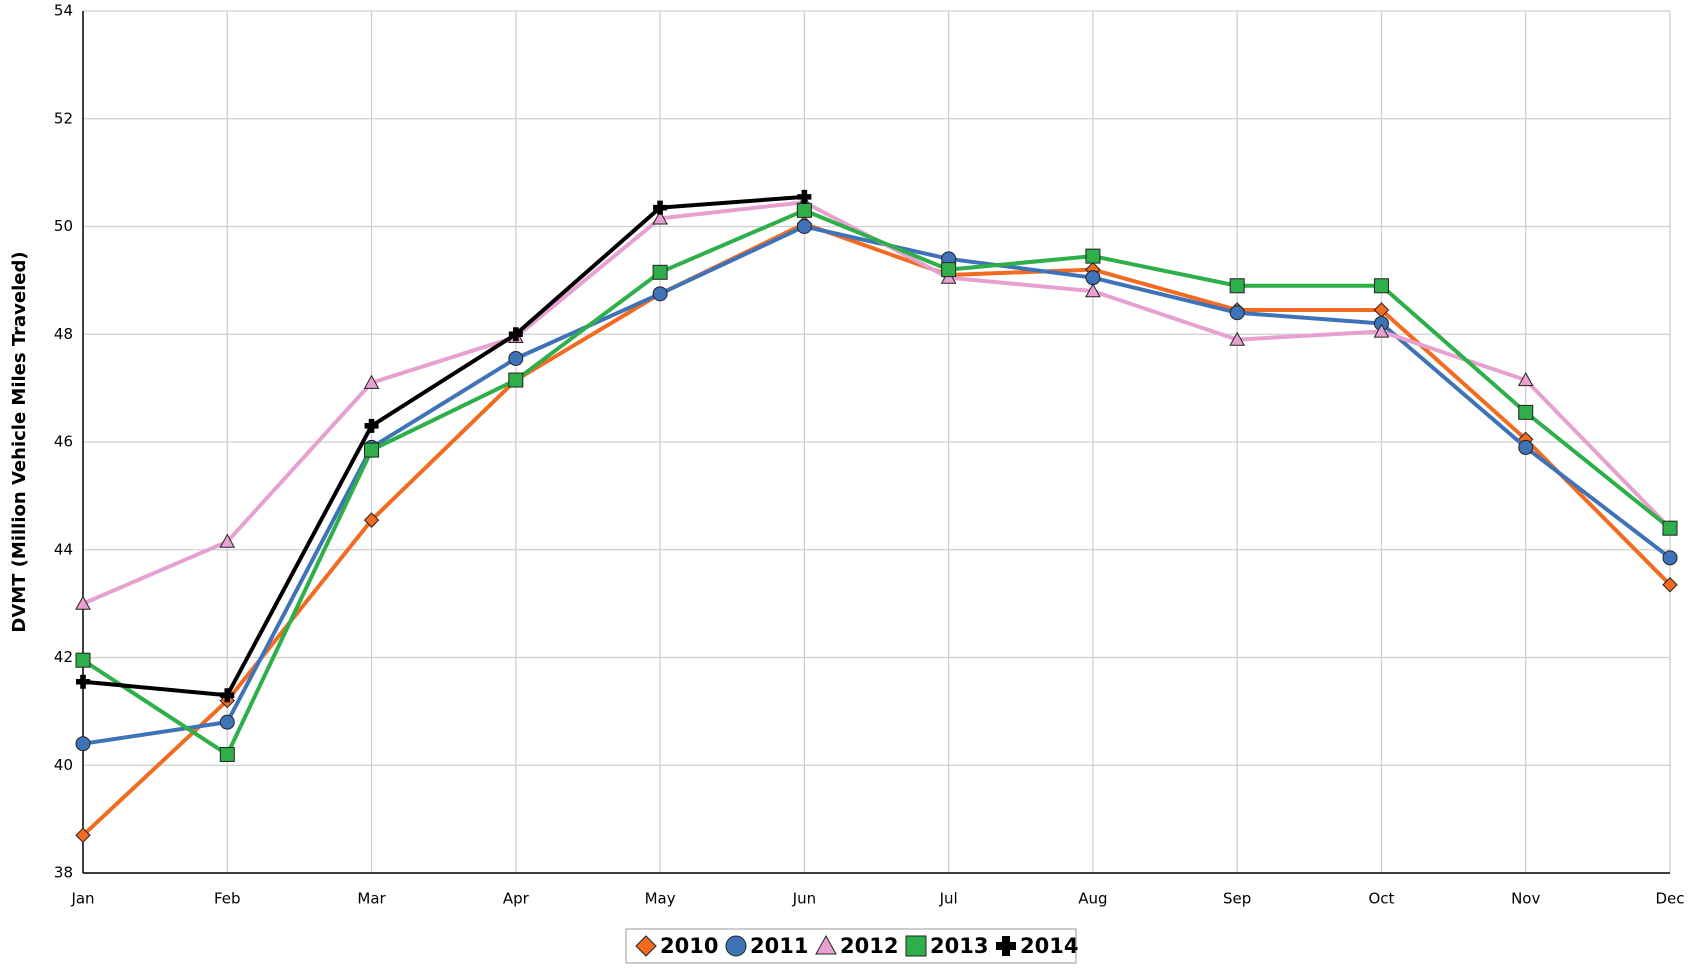 The width and height of the screenshot is (1690, 968). Describe the element at coordinates (19, 441) in the screenshot. I see `y-axis-label: DVMT (Million Vehicle Miles Traveled)` at that location.